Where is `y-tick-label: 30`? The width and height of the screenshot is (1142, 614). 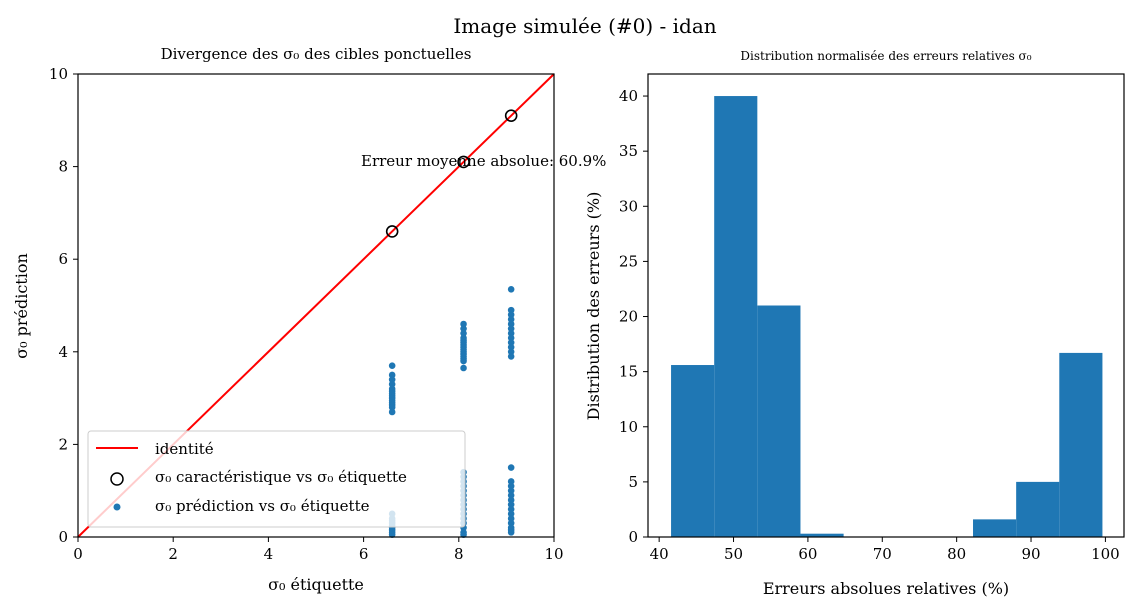 y-tick-label: 30 is located at coordinates (628, 206).